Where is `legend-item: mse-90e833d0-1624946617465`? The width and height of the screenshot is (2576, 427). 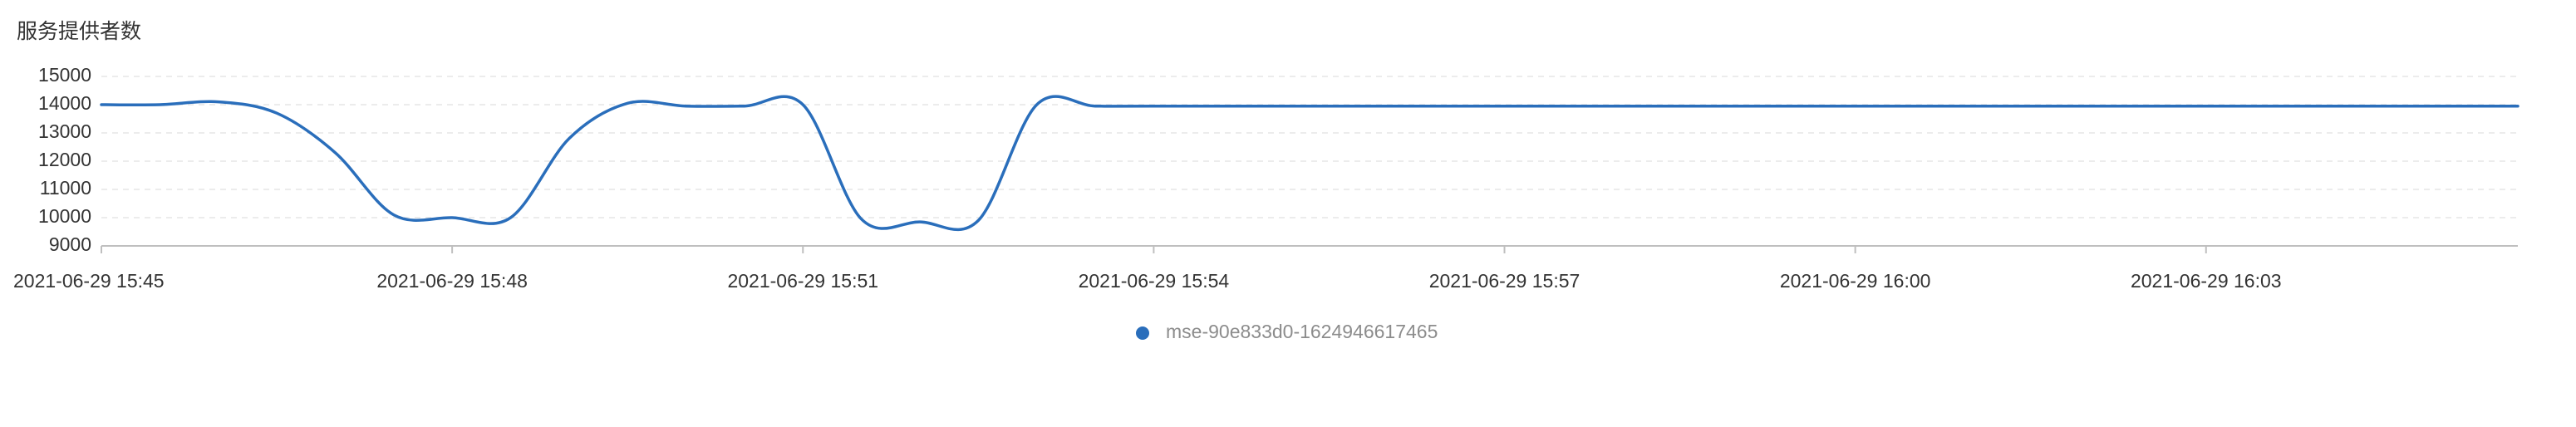
legend-item: mse-90e833d0-1624946617465 is located at coordinates (1287, 331).